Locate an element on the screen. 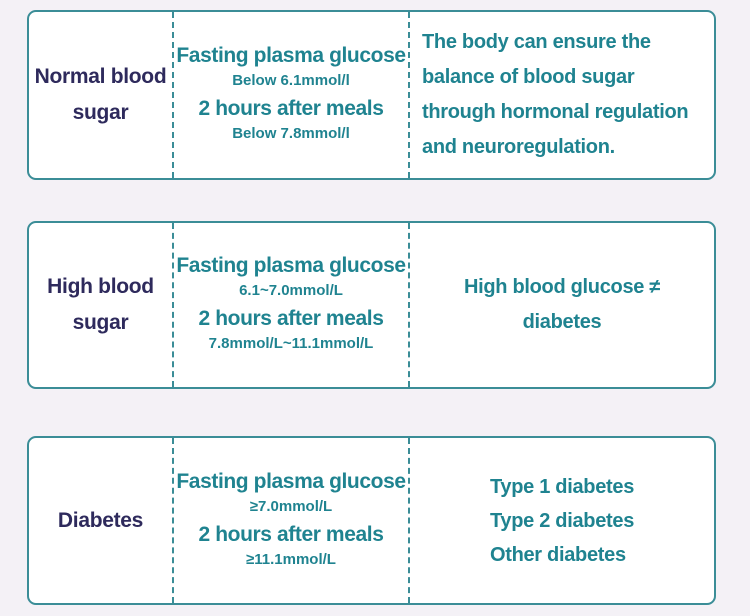  category-name: High blood sugar is located at coordinates (100, 304).